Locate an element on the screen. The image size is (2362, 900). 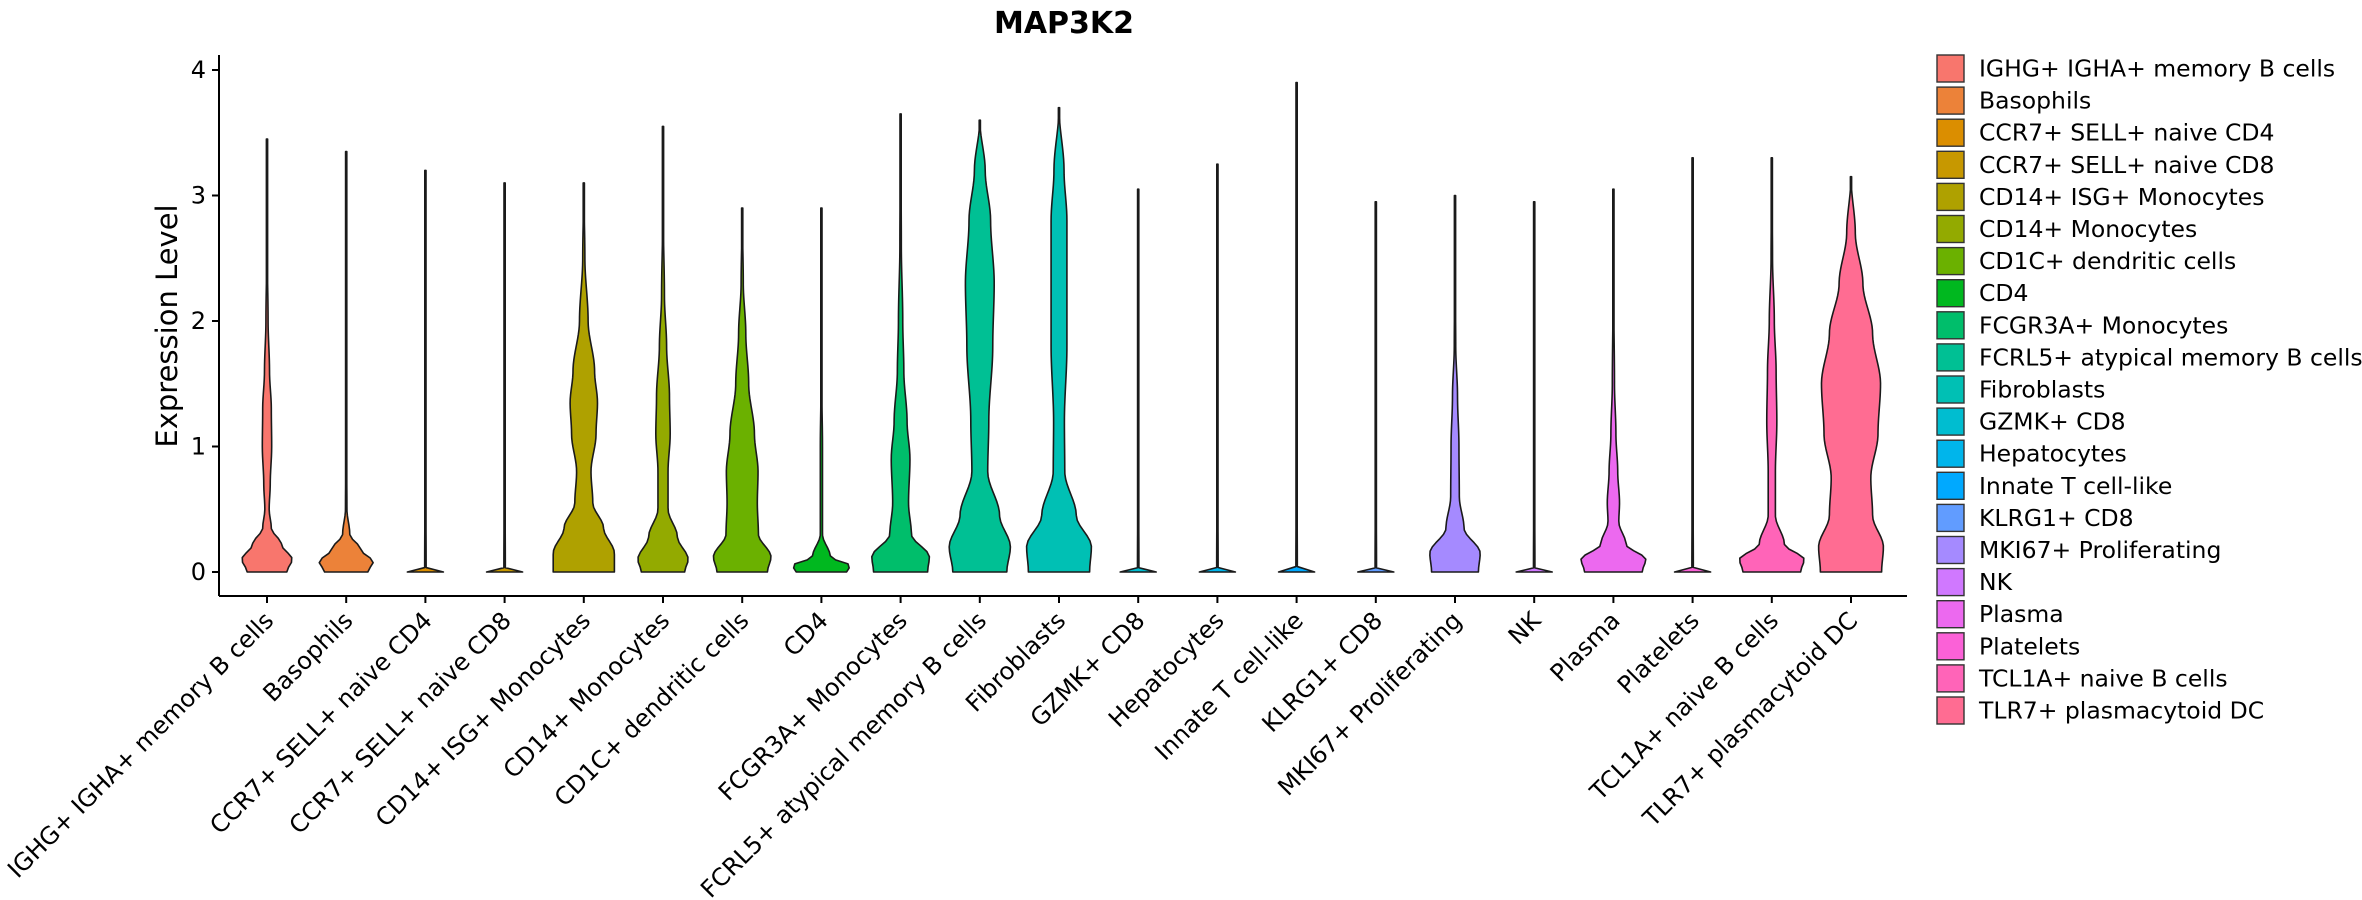
legend-label: FCRL5+ atypical memory B cells is located at coordinates (2170, 357).